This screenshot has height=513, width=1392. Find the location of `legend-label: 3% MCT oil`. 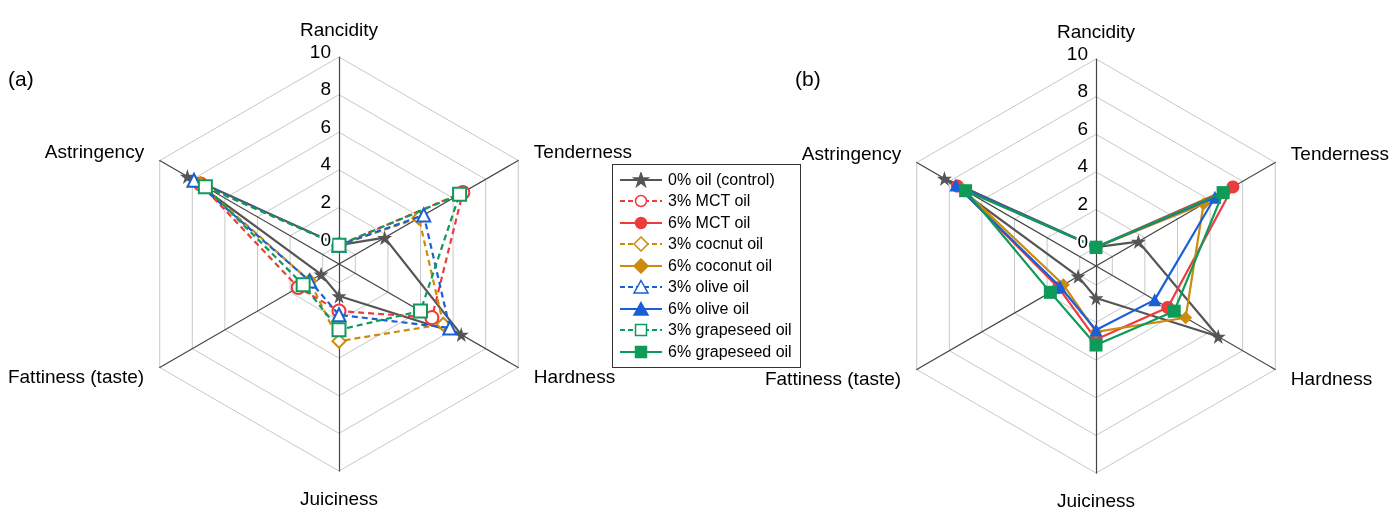

legend-label: 3% MCT oil is located at coordinates (709, 201).